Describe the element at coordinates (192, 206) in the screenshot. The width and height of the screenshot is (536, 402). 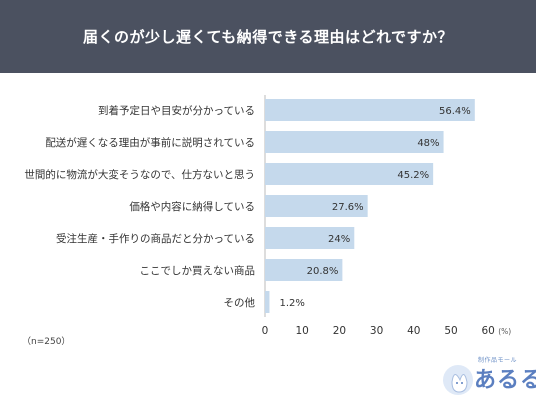
I see `category-label: 価格や内容に納得している` at that location.